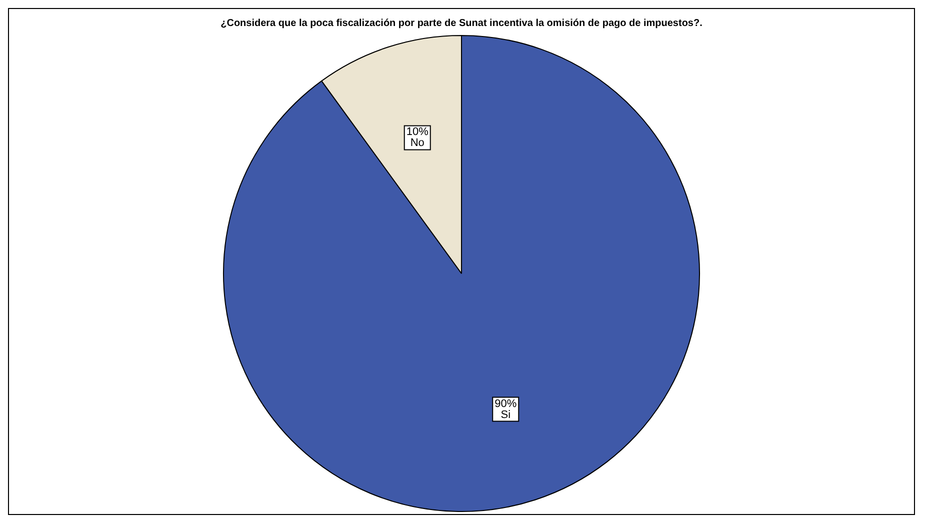 The image size is (925, 523). Describe the element at coordinates (417, 143) in the screenshot. I see `slice-label: No` at that location.